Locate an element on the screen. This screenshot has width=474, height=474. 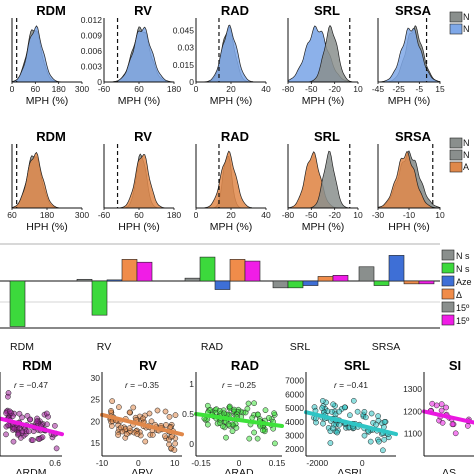
regression-line is located at coordinates (142, 424).